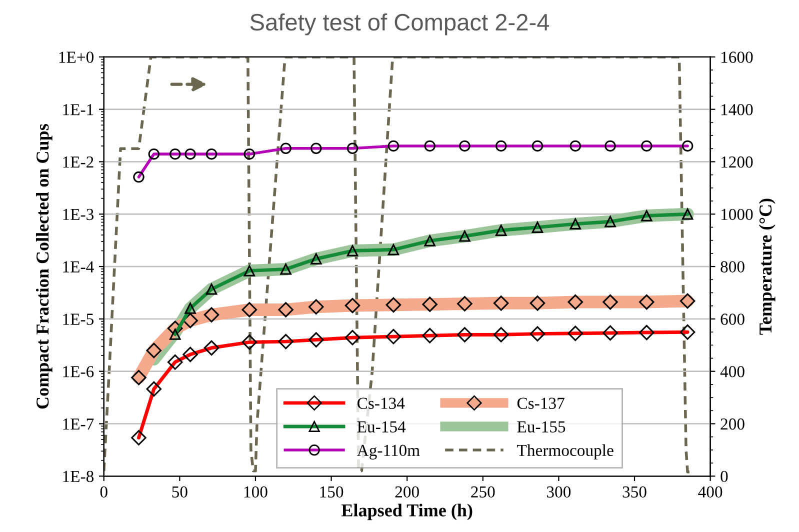  What do you see at coordinates (407, 512) in the screenshot?
I see `x-axis-title: Elapsed Time (h)` at bounding box center [407, 512].